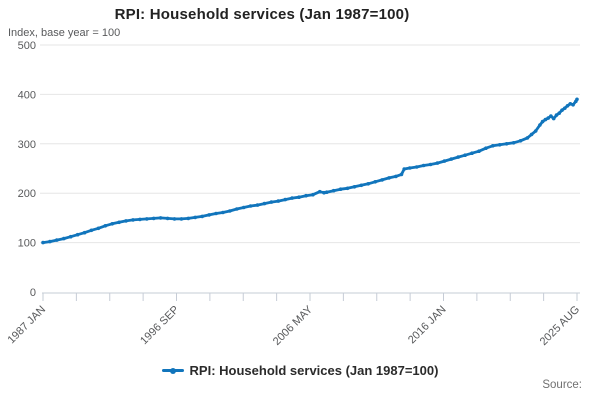 The height and width of the screenshot is (400, 600). Describe the element at coordinates (33, 293) in the screenshot. I see `y-tick-label: 0` at that location.